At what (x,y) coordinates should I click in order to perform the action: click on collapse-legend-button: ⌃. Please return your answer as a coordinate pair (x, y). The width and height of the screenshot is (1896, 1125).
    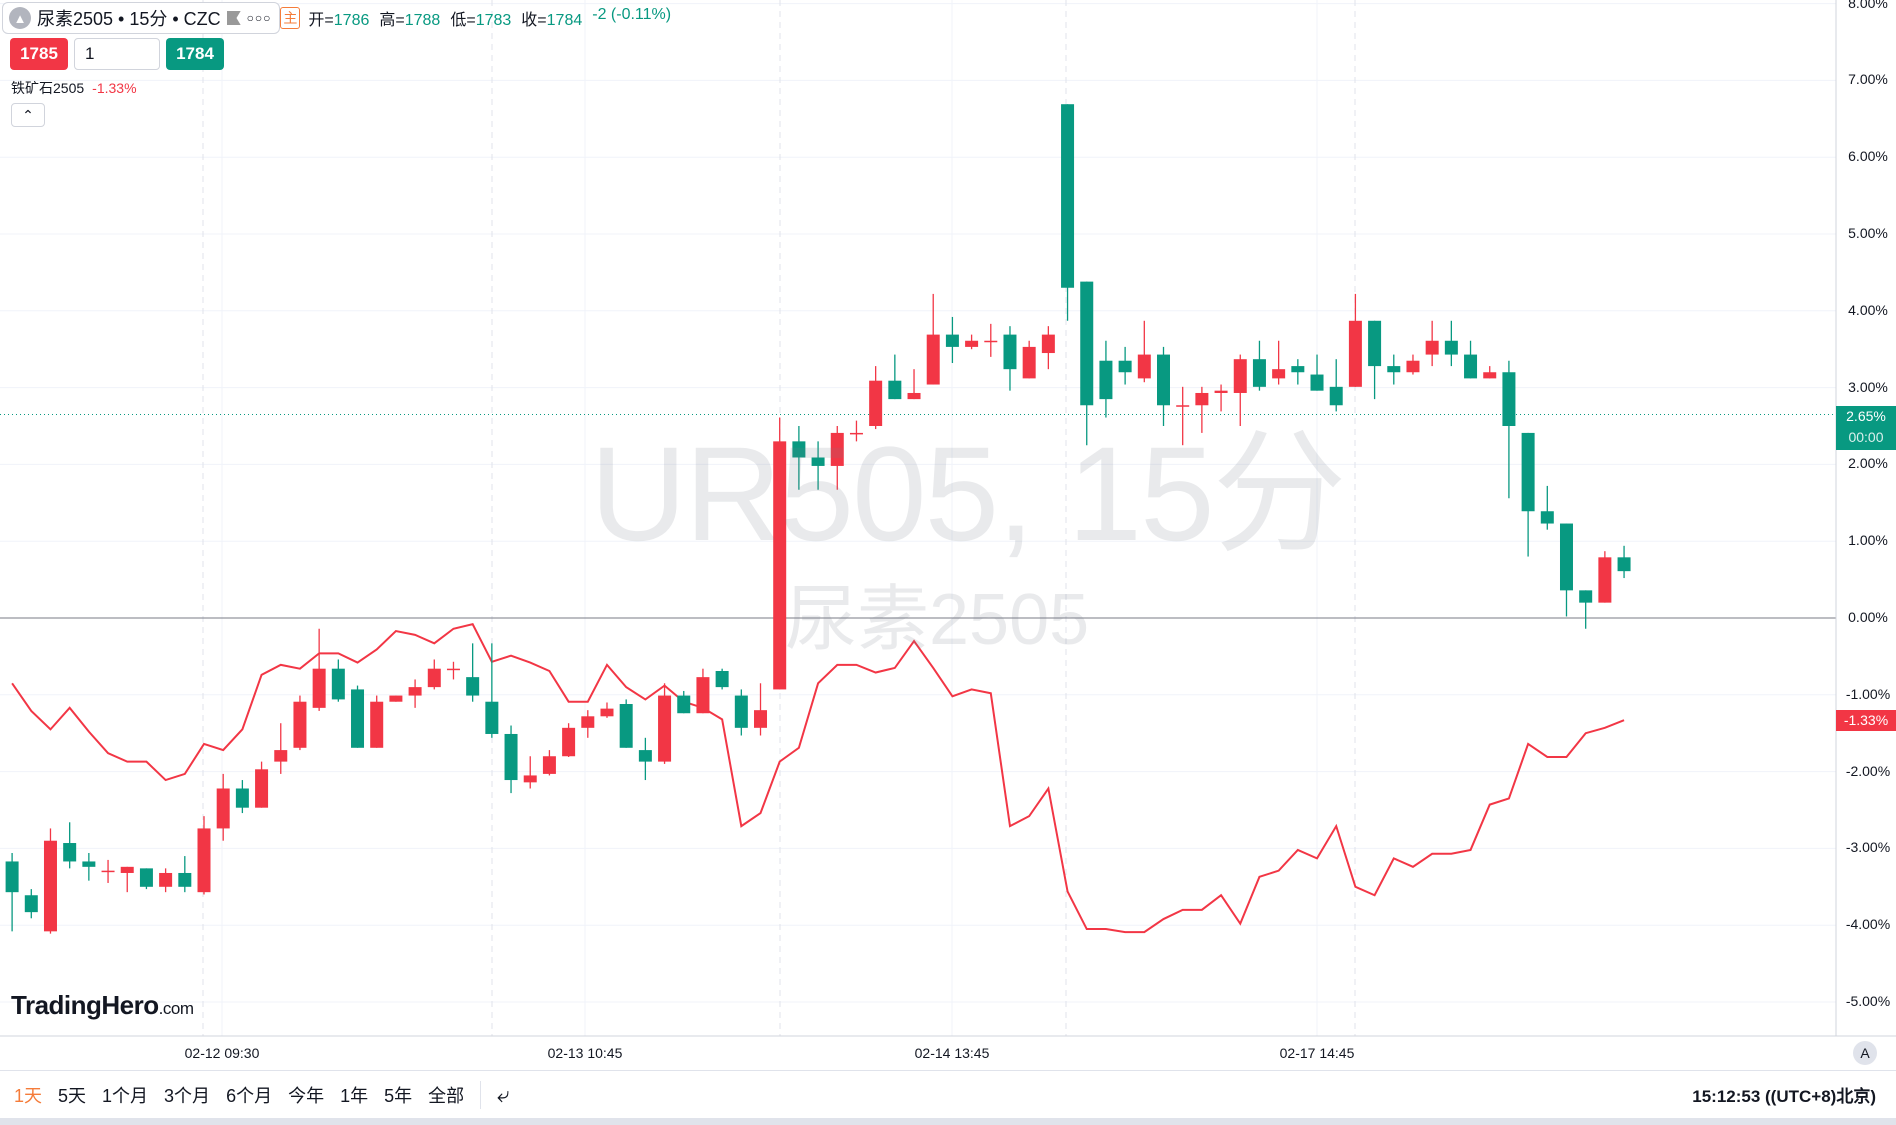
    Looking at the image, I should click on (28, 115).